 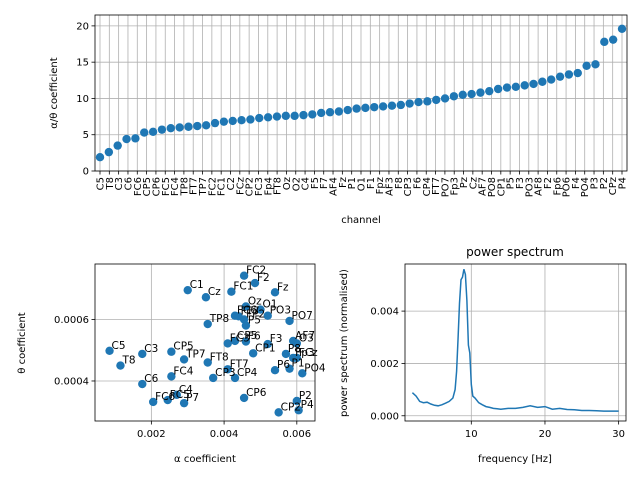 What do you see at coordinates (464, 182) in the screenshot?
I see `panel1-xtick-label: Pz` at bounding box center [464, 182].